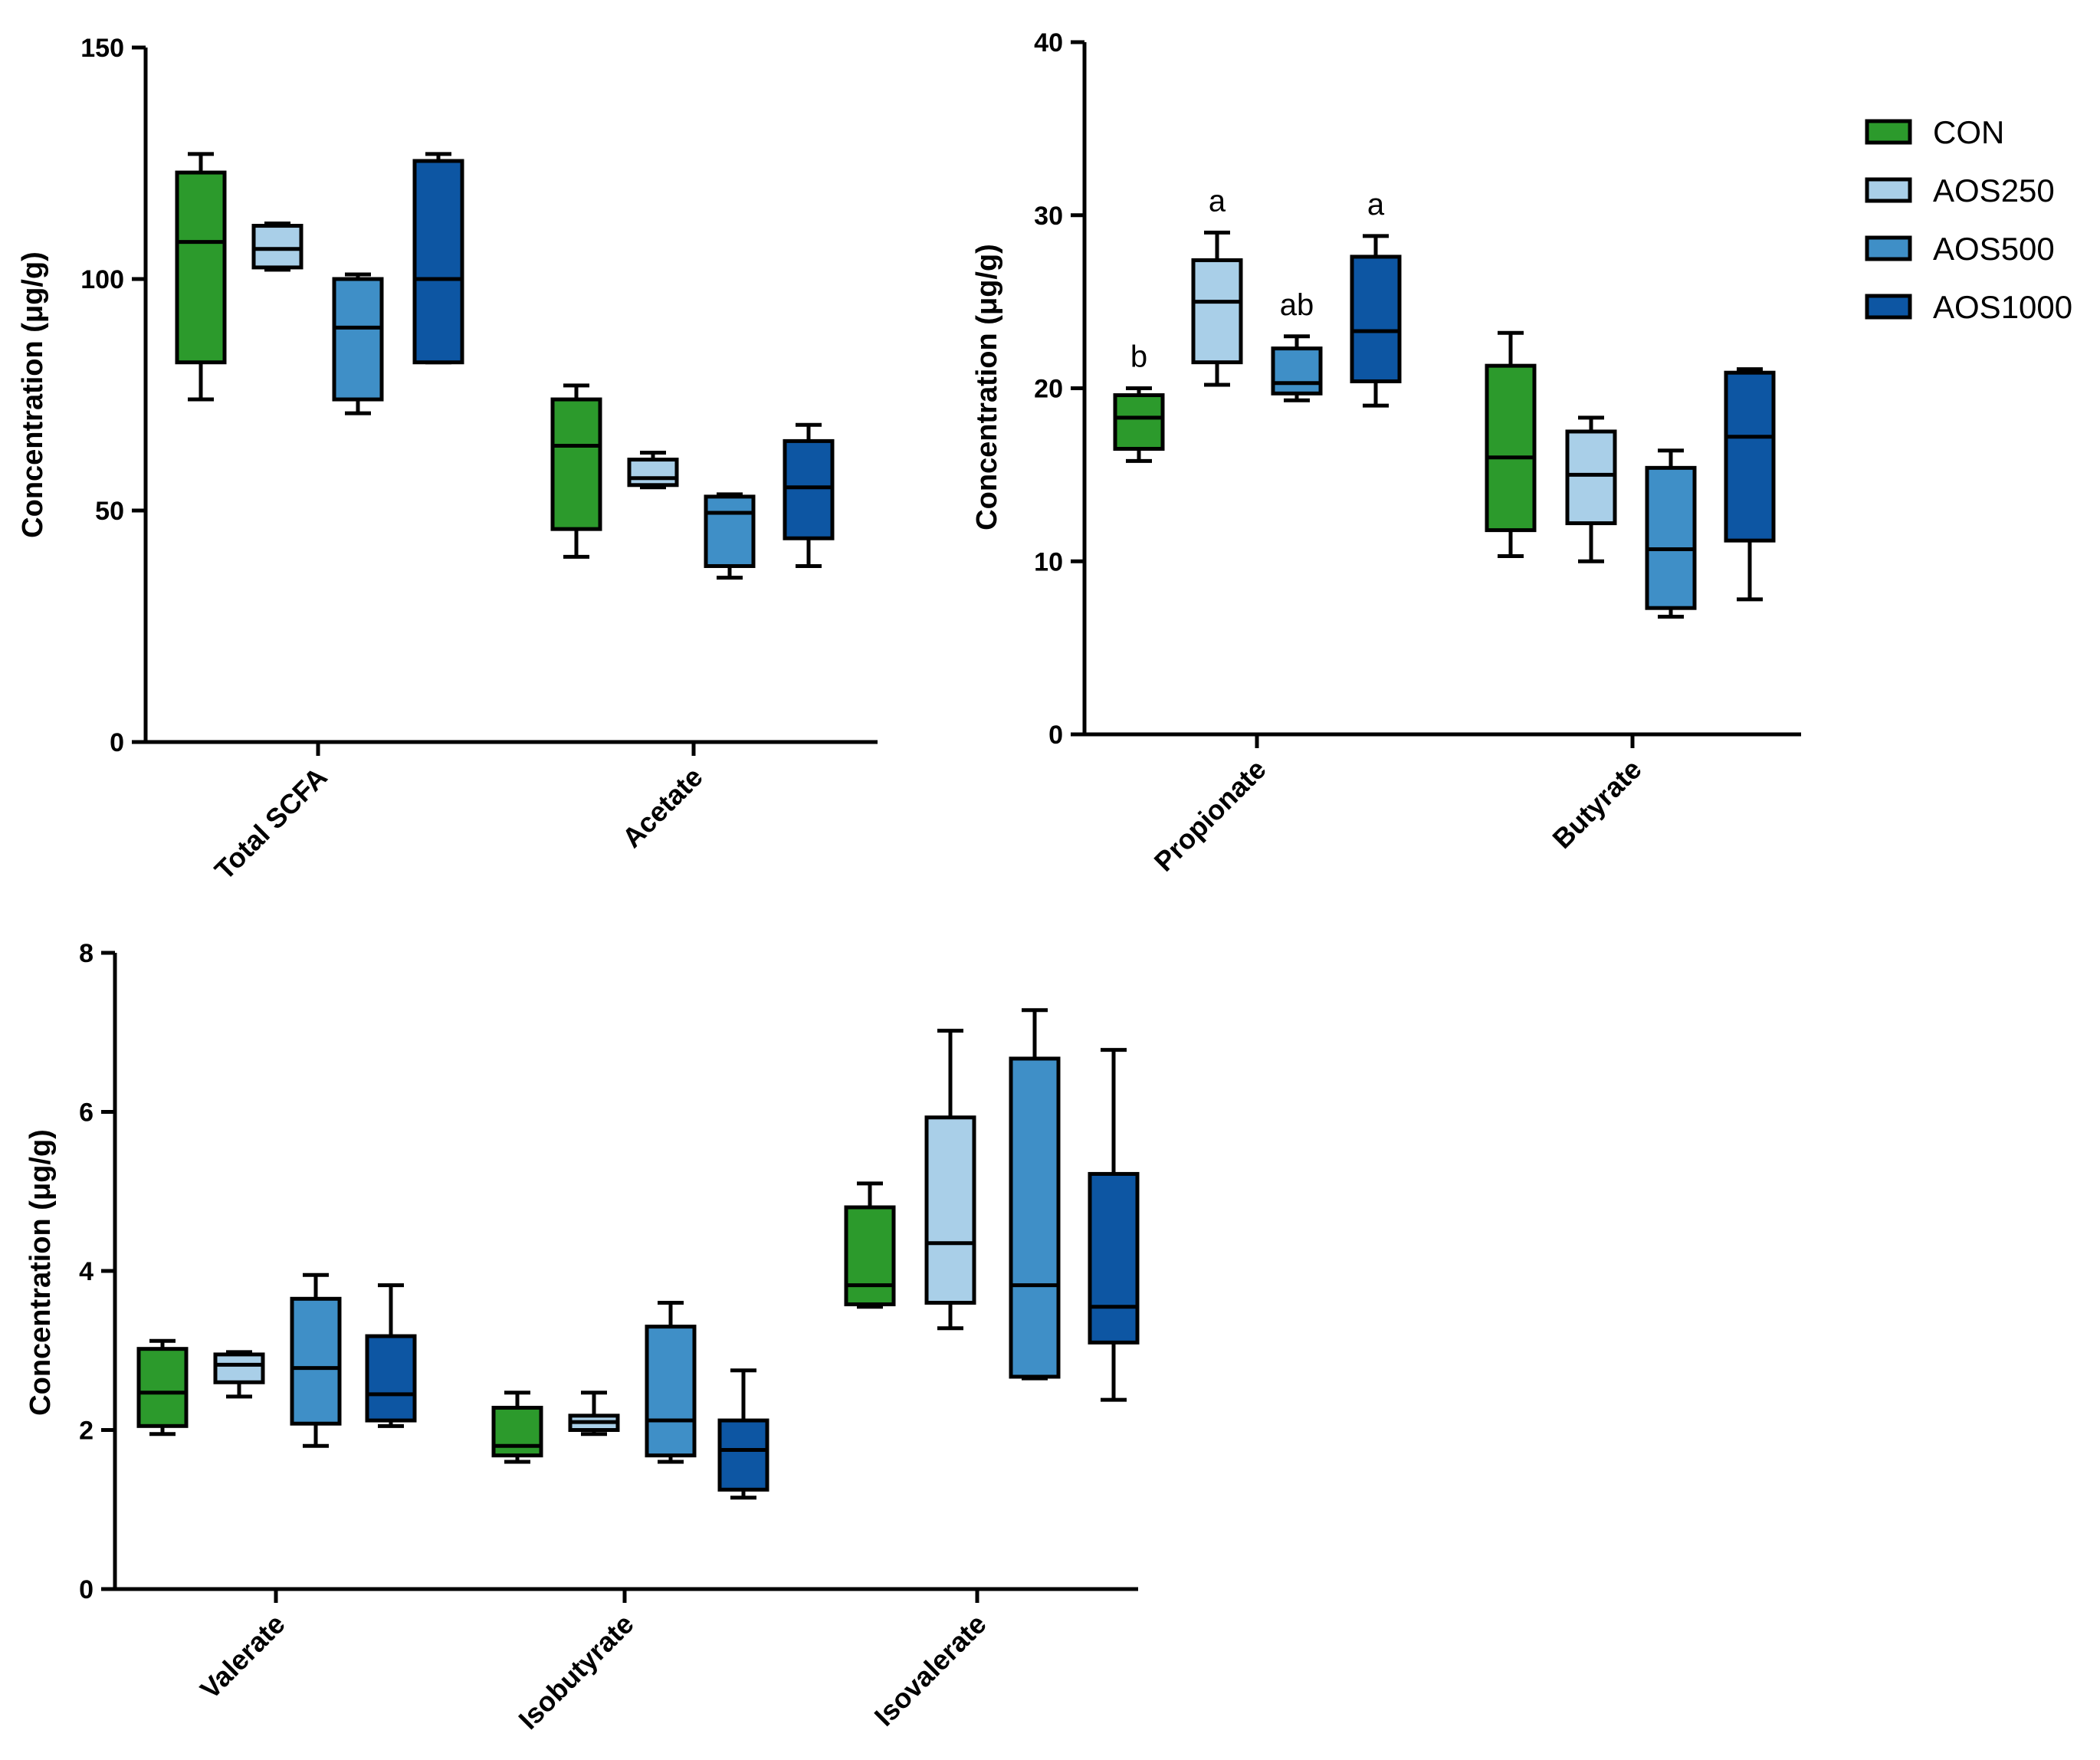 This screenshot has height=1760, width=2100. What do you see at coordinates (1968, 132) in the screenshot?
I see `legend-label: CON` at bounding box center [1968, 132].